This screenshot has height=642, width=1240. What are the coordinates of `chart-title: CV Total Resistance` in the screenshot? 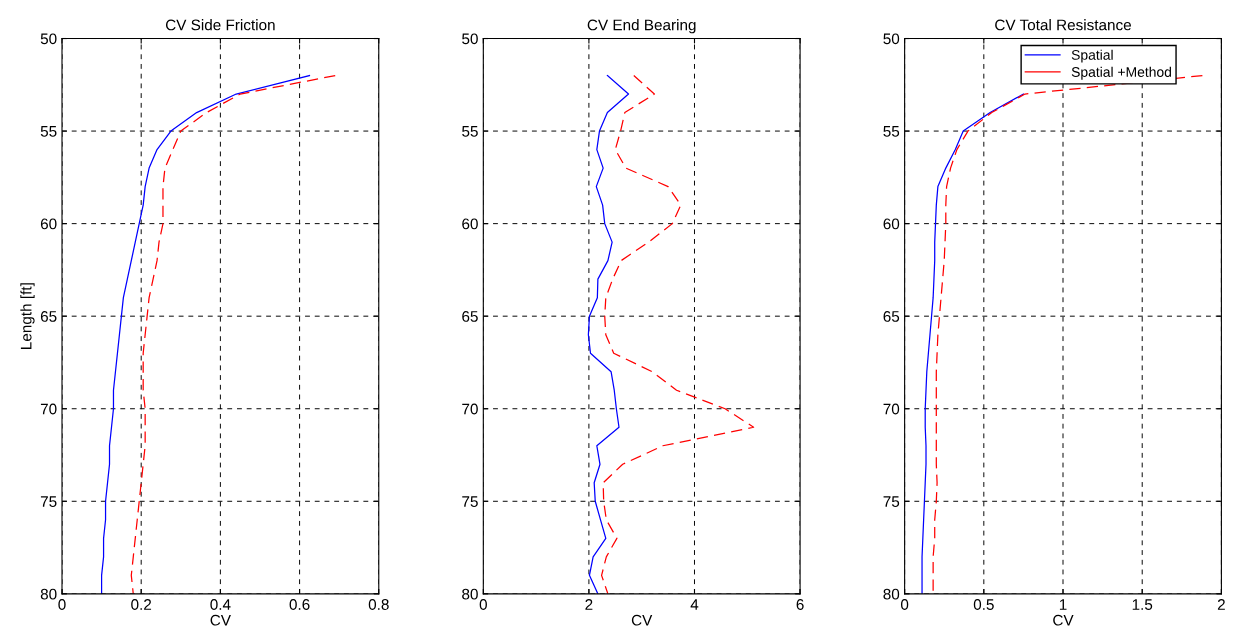 It's located at (1063, 25).